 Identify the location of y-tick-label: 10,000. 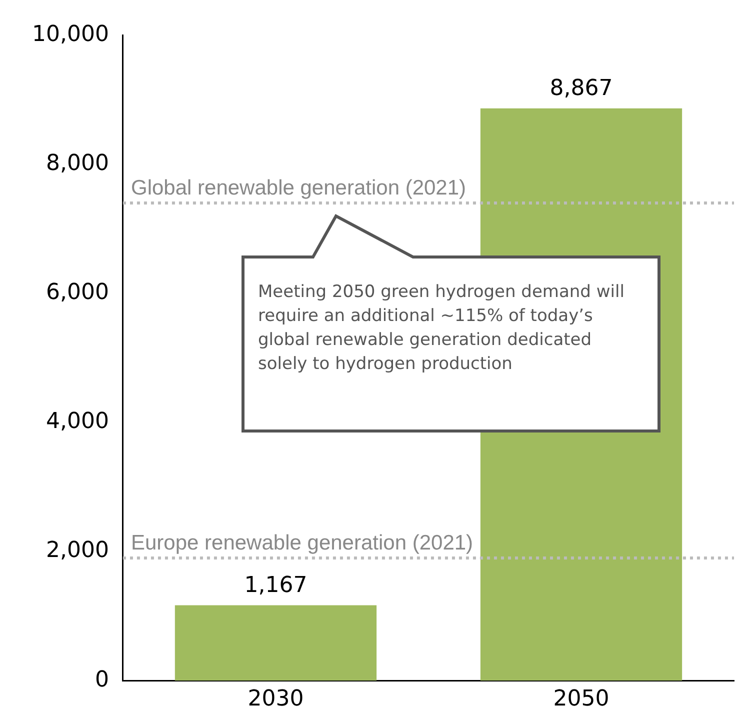
(70, 34).